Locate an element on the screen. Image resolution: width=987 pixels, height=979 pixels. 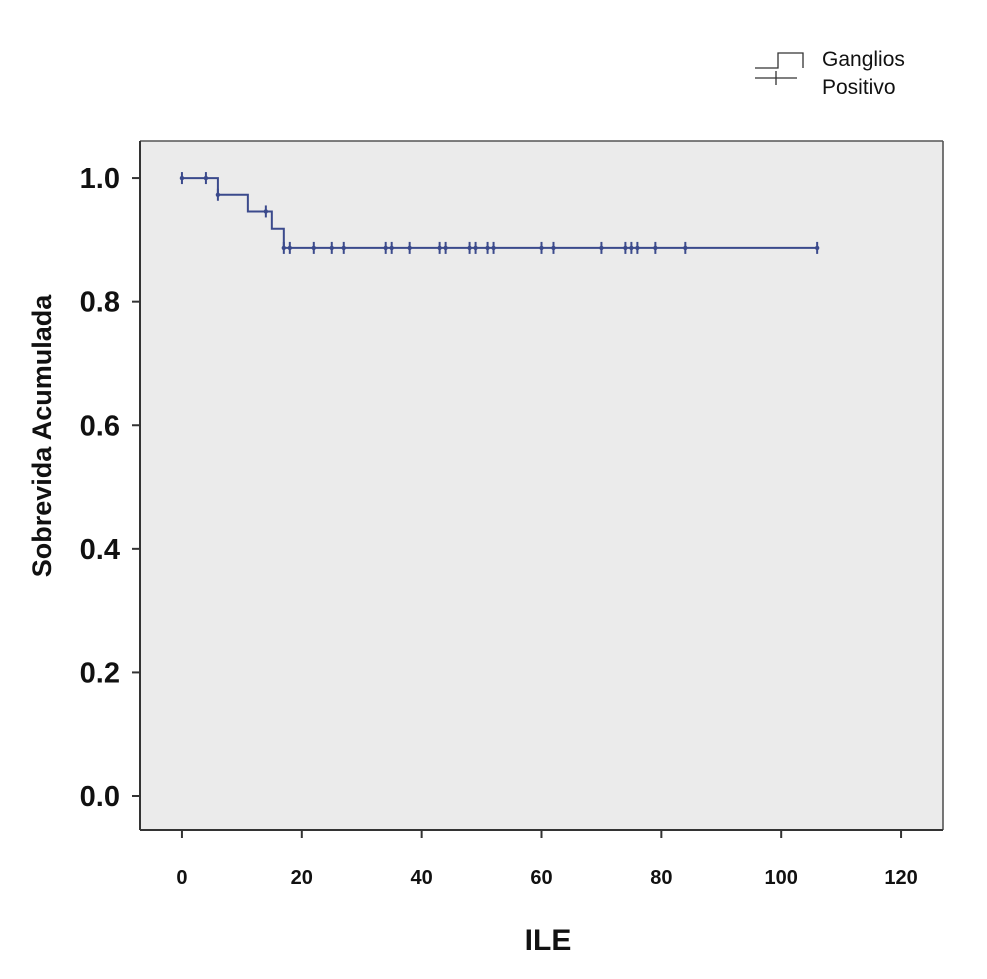
survival-step-line is located at coordinates (499, 213).